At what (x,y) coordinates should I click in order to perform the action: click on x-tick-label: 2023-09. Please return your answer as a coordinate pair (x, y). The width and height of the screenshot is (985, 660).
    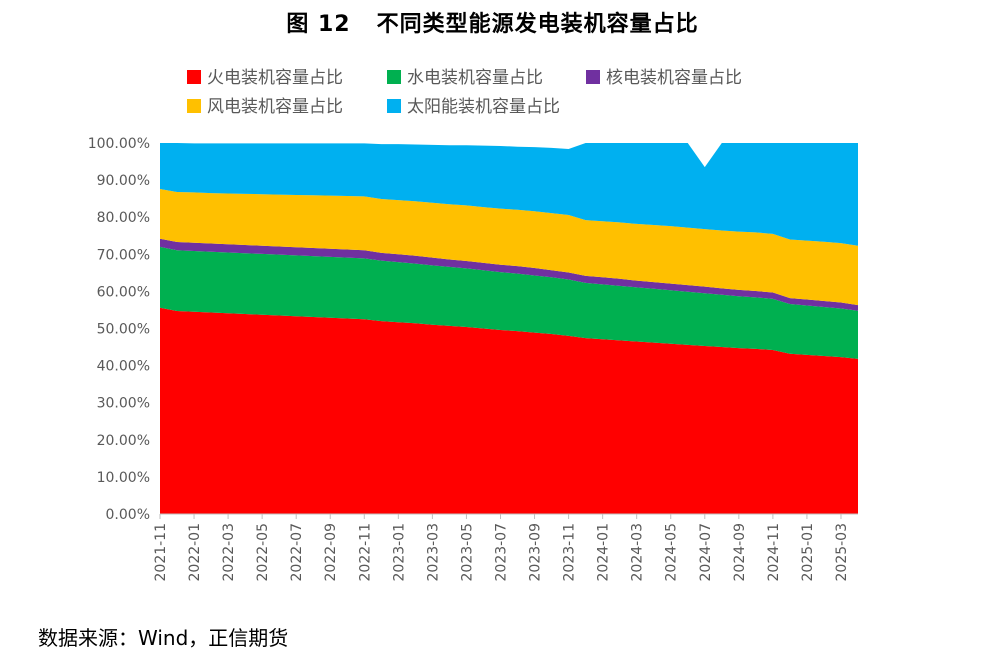
    Looking at the image, I should click on (536, 552).